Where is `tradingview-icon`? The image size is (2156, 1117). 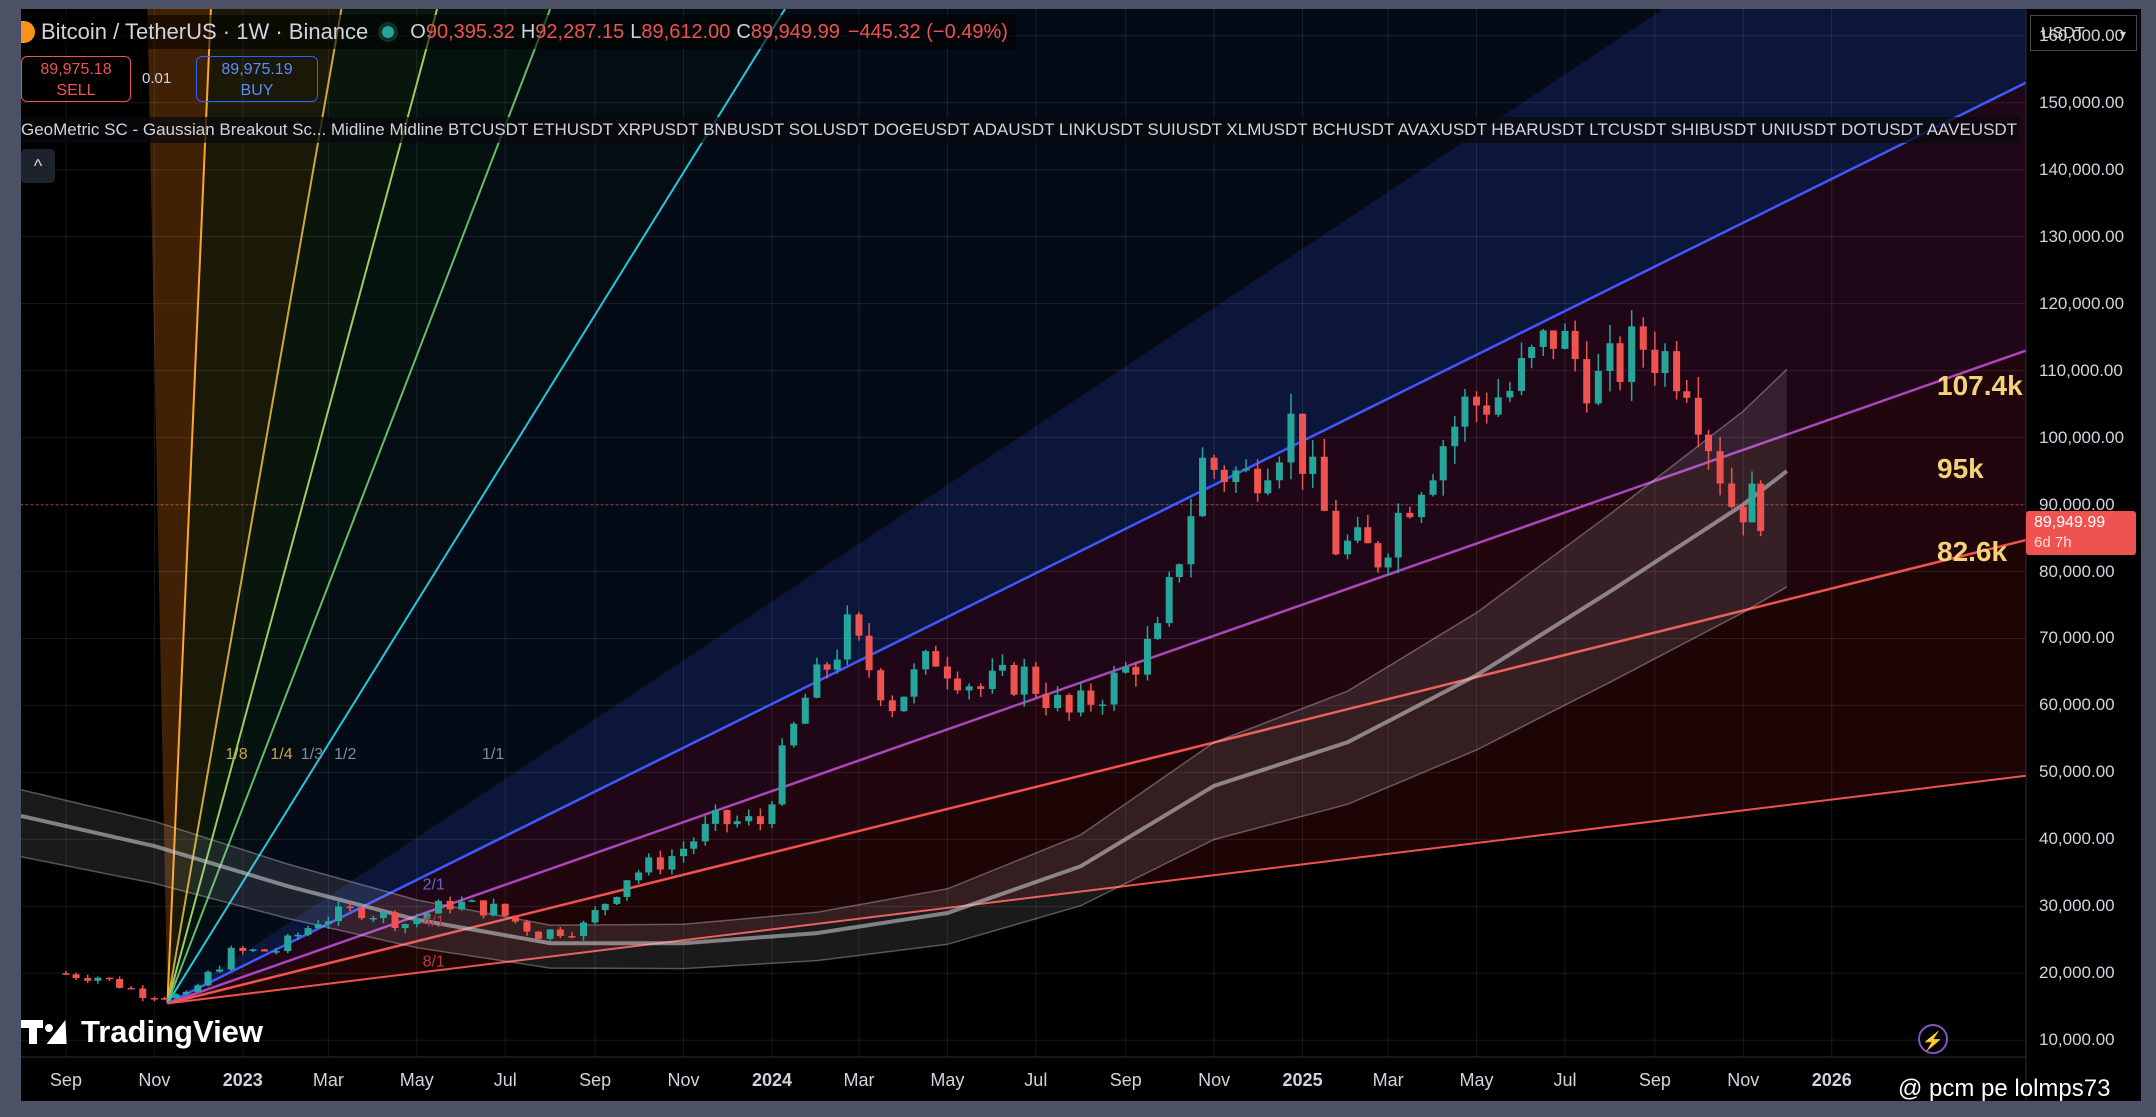
tradingview-icon is located at coordinates (48, 1032).